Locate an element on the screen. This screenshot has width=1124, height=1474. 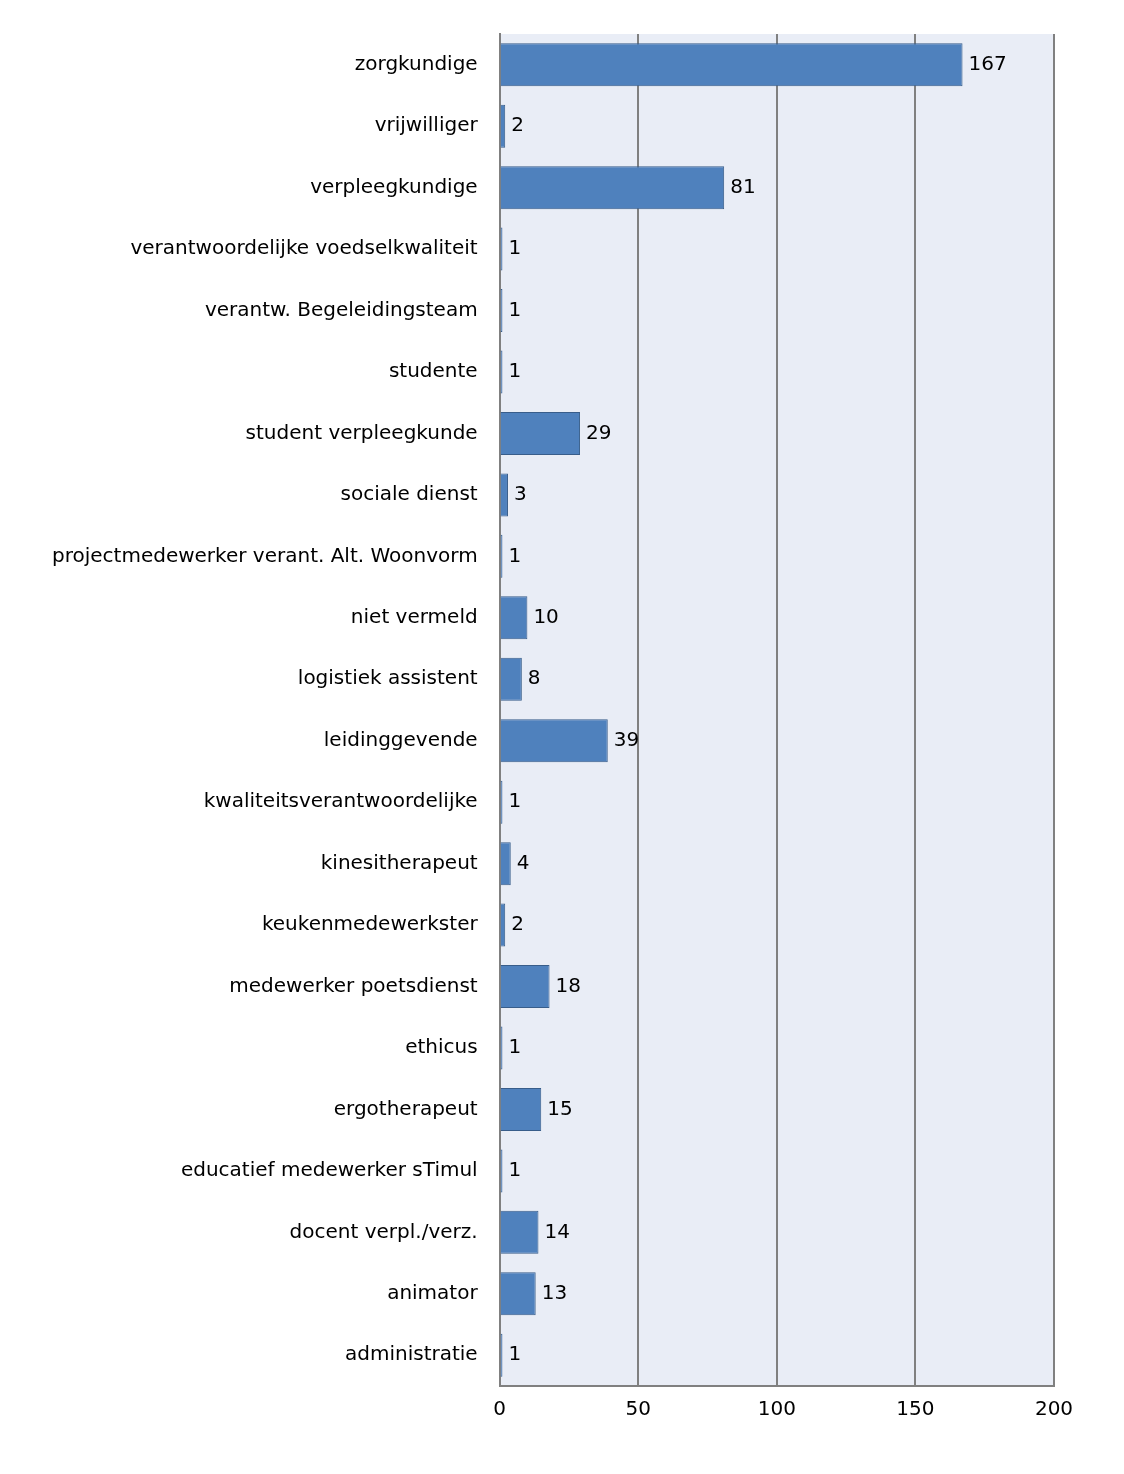
y-tick-label: kinesitherapeut is located at coordinates (399, 861).